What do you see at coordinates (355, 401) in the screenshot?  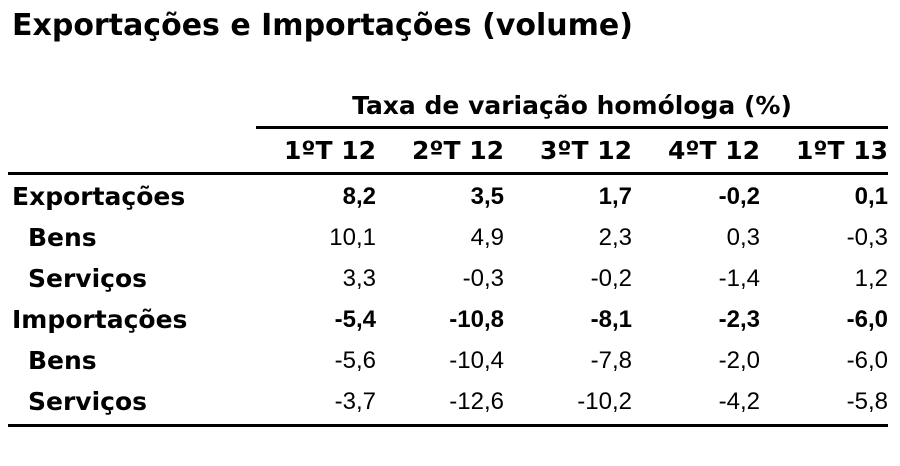 I see `table-cell: -3,7` at bounding box center [355, 401].